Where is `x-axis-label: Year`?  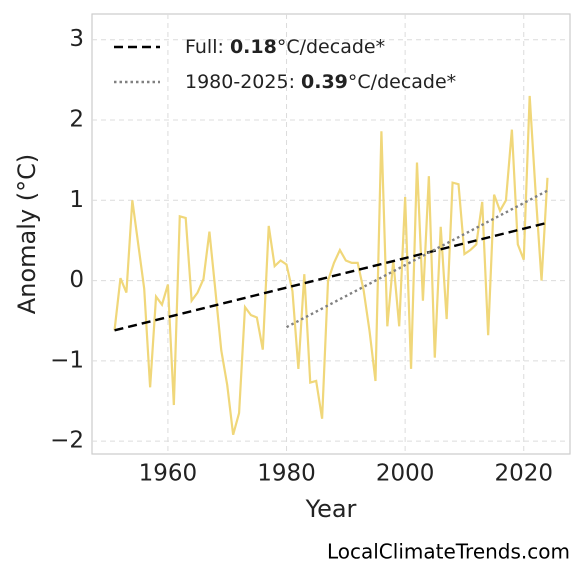
x-axis-label: Year is located at coordinates (331, 509).